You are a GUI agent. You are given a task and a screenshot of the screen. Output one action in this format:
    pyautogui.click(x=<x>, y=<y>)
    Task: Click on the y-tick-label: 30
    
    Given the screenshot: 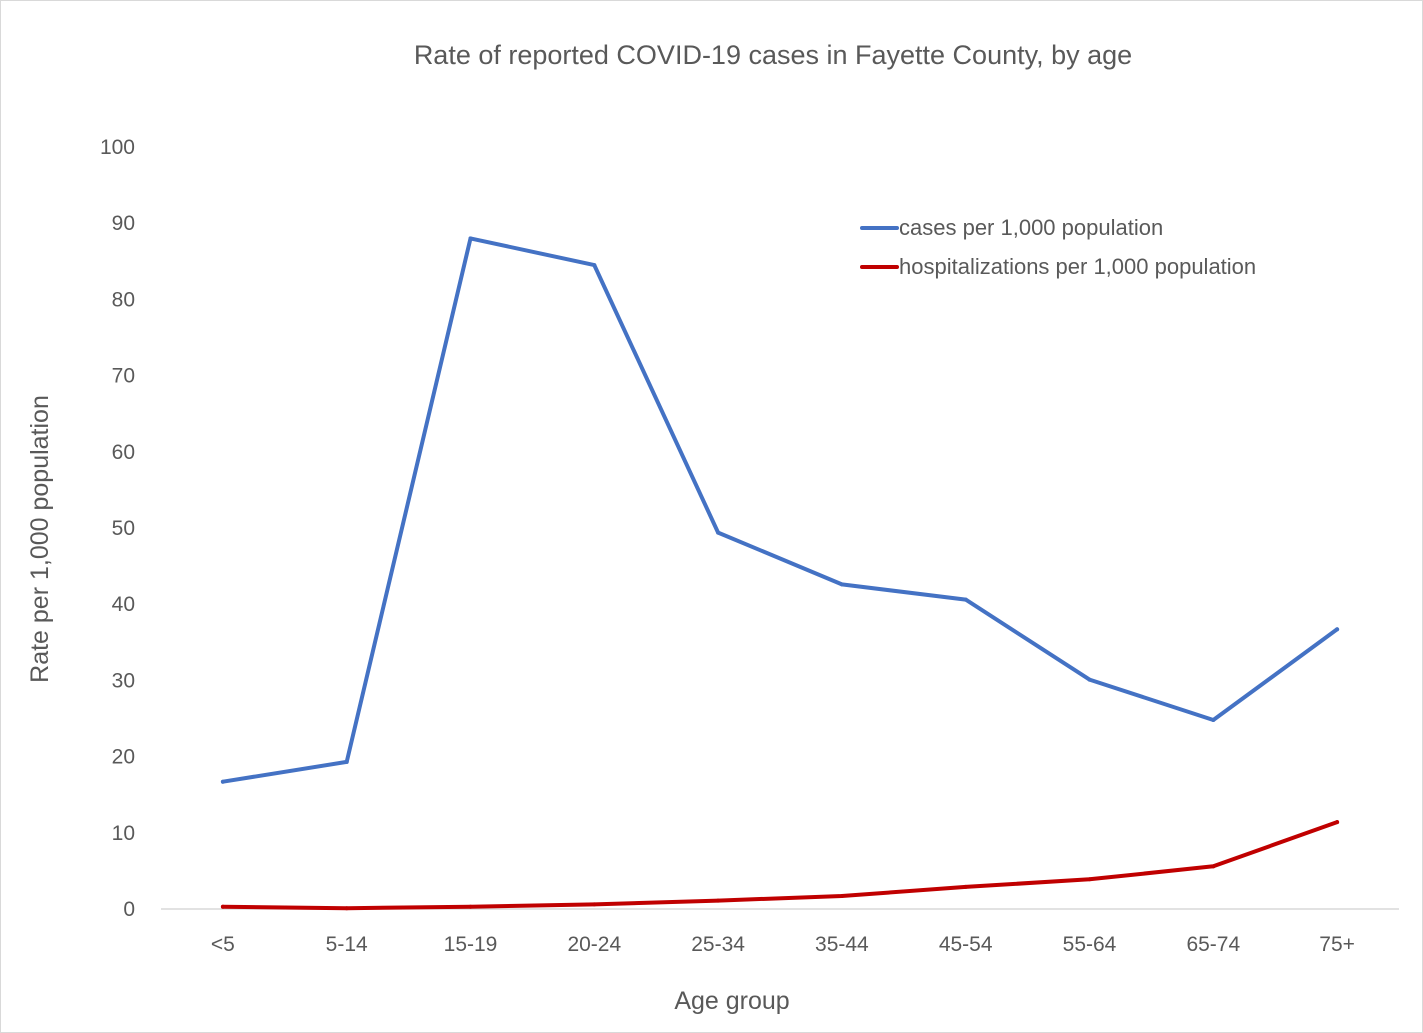 What is the action you would take?
    pyautogui.click(x=123, y=680)
    